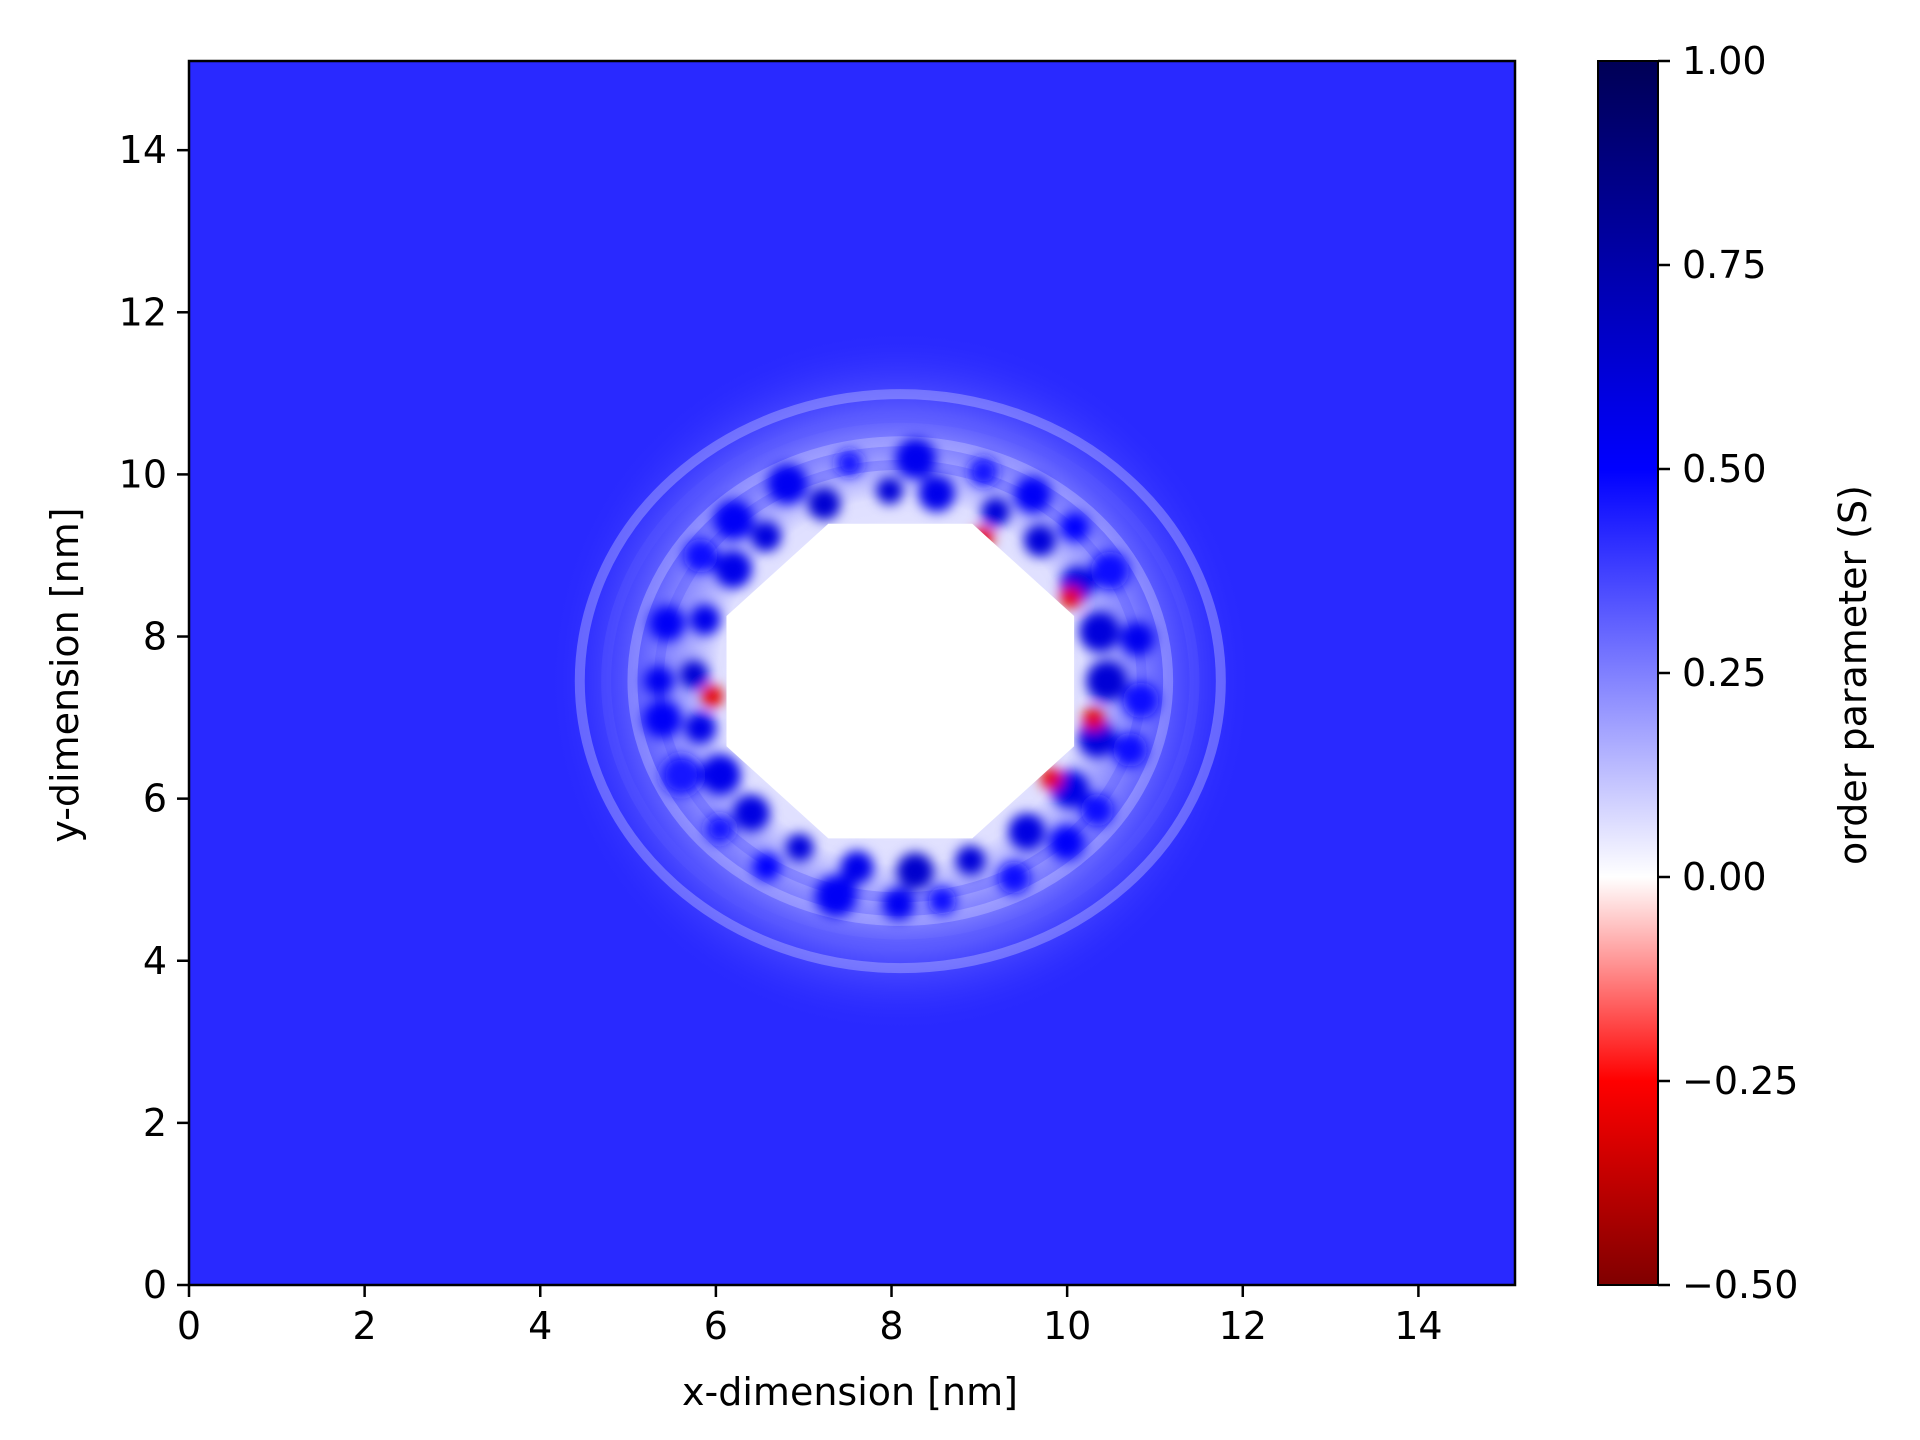  I want to click on colorbar-scale, so click(1628, 673).